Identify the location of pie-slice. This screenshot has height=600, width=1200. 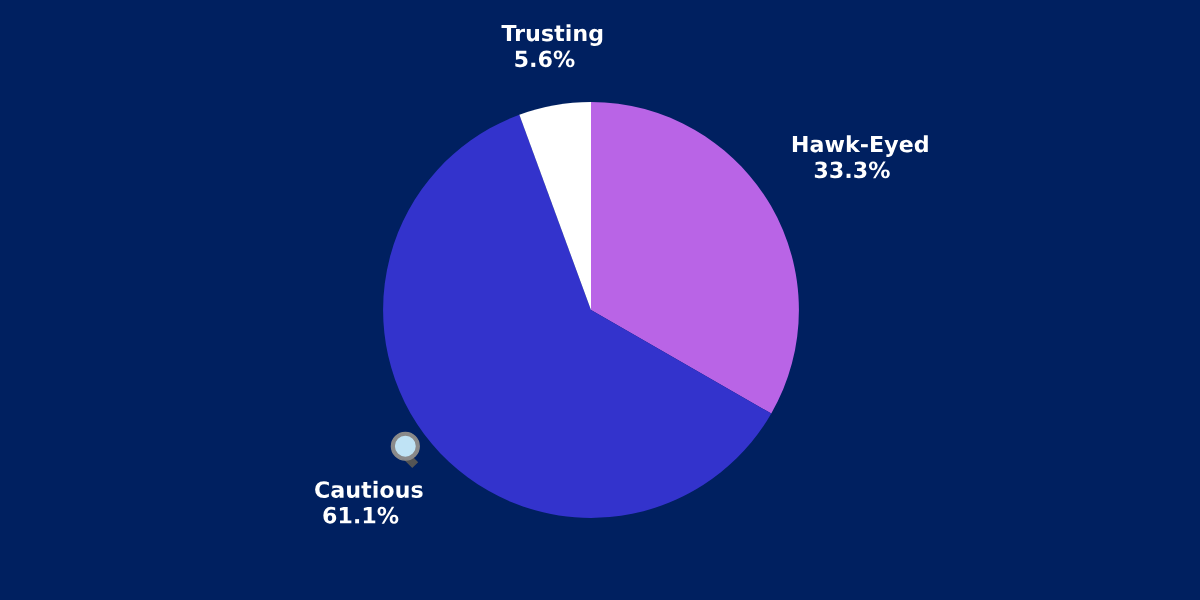
(555, 206).